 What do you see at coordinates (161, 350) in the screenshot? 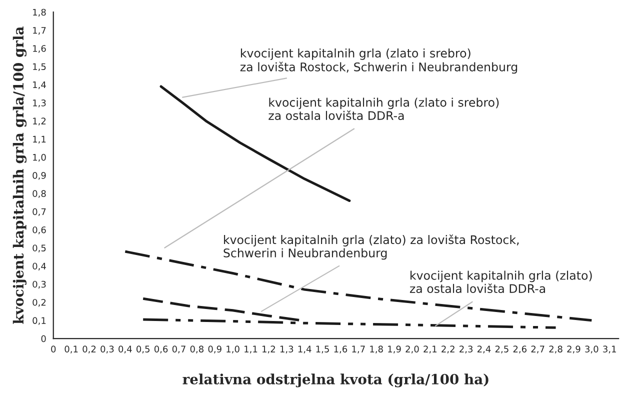
I see `x-tick-label: 0,6` at bounding box center [161, 350].